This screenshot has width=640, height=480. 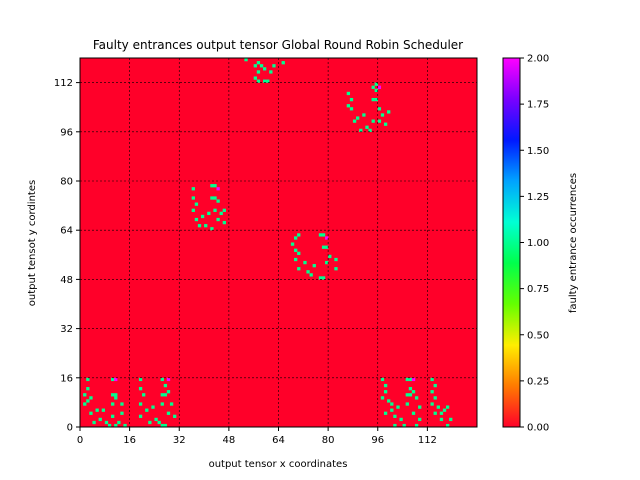 I want to click on y-tick-label: 0, so click(x=70, y=428).